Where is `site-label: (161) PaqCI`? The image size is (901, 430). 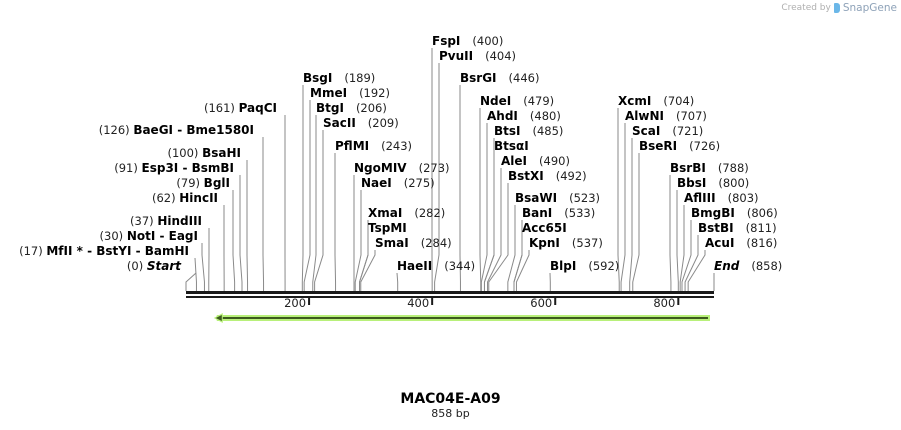
site-label: (161) PaqCI is located at coordinates (240, 108).